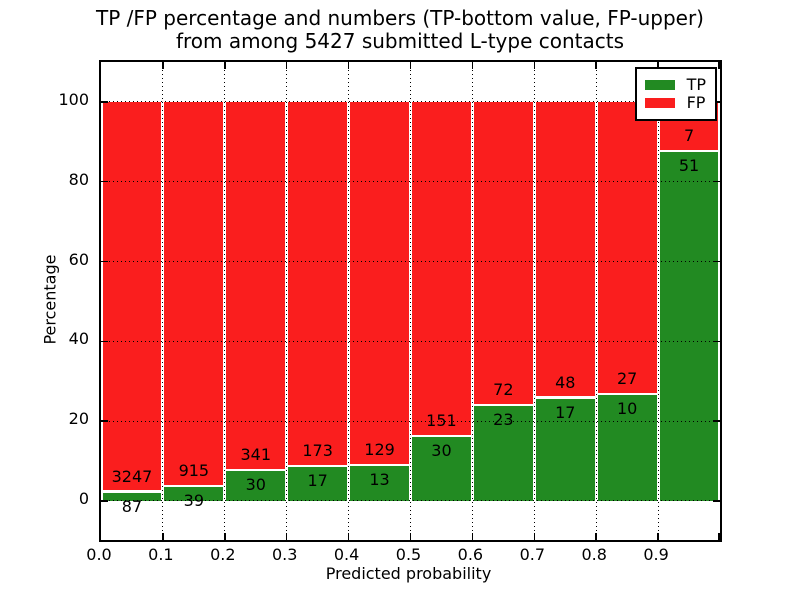 This screenshot has width=800, height=600. What do you see at coordinates (696, 84) in the screenshot?
I see `legend-label-tp: TP` at bounding box center [696, 84].